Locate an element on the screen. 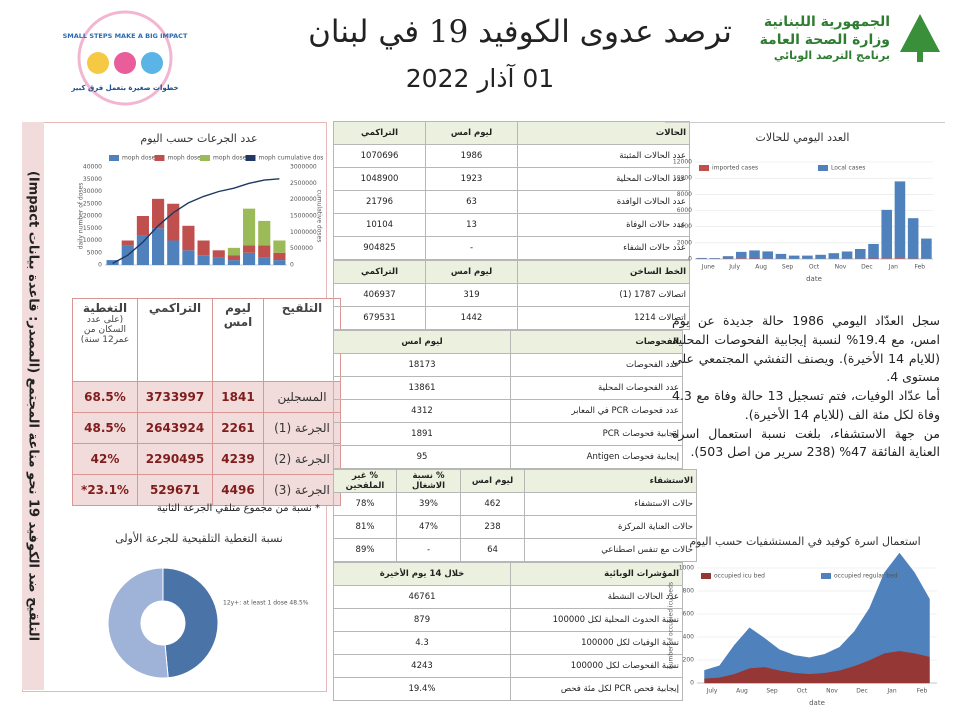 The image size is (960, 720). row-label: عدد فحوصات PCR في المعابر is located at coordinates (596, 411).